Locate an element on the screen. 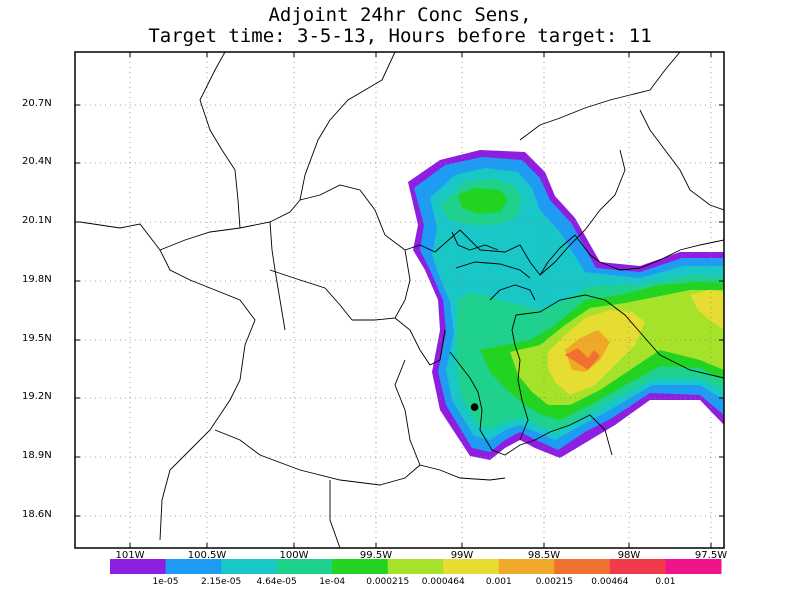 Image resolution: width=800 pixels, height=600 pixels. y-tick-label: 18.6N is located at coordinates (37, 514).